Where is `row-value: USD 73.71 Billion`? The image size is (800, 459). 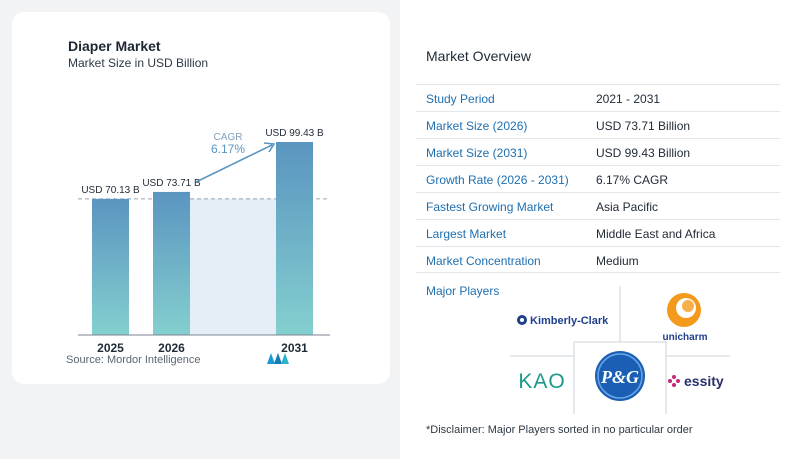
row-value: USD 73.71 Billion is located at coordinates (643, 126).